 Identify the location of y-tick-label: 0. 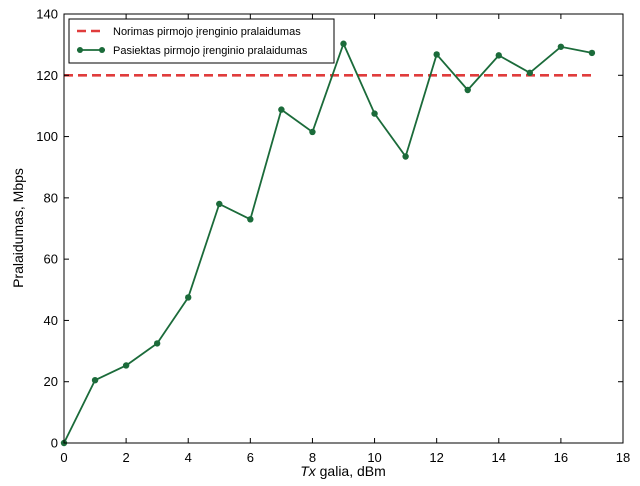
(54, 443).